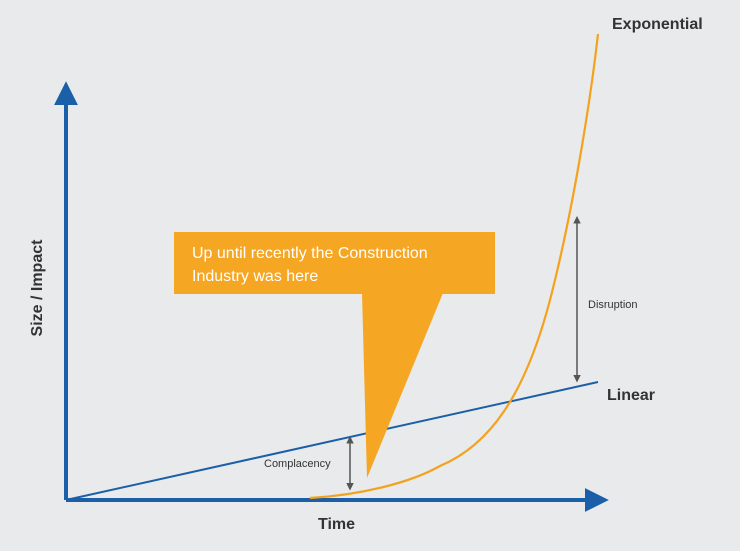  Describe the element at coordinates (657, 24) in the screenshot. I see `exponential-label: Exponential` at that location.